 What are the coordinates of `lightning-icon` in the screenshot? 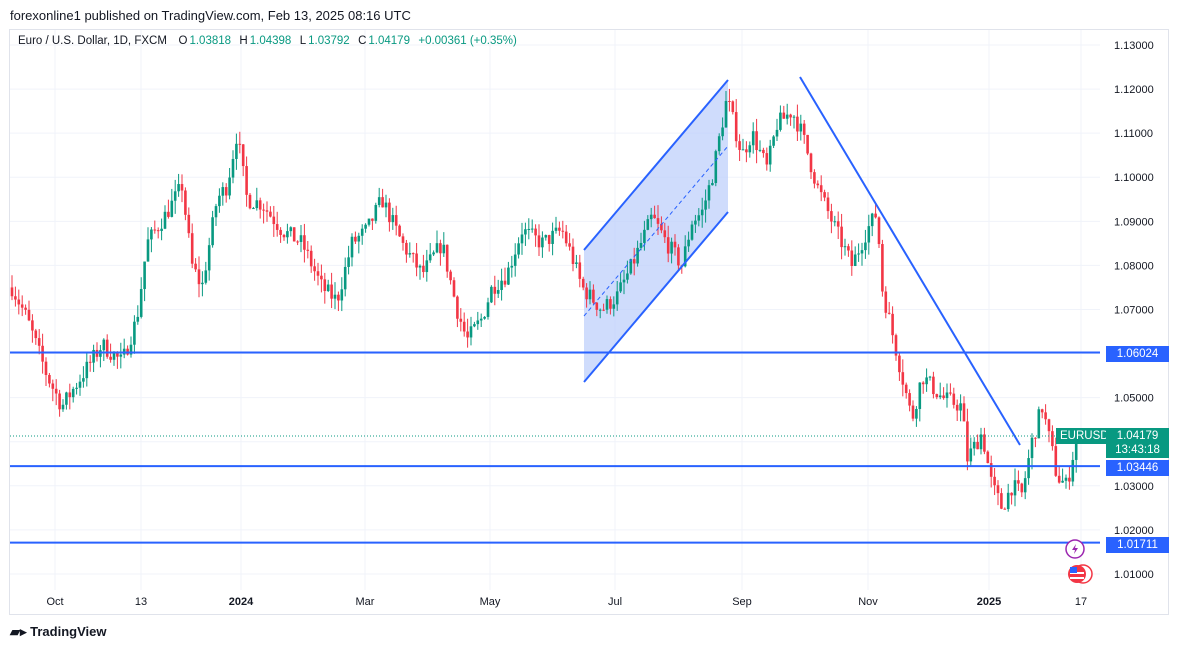 It's located at (1075, 549).